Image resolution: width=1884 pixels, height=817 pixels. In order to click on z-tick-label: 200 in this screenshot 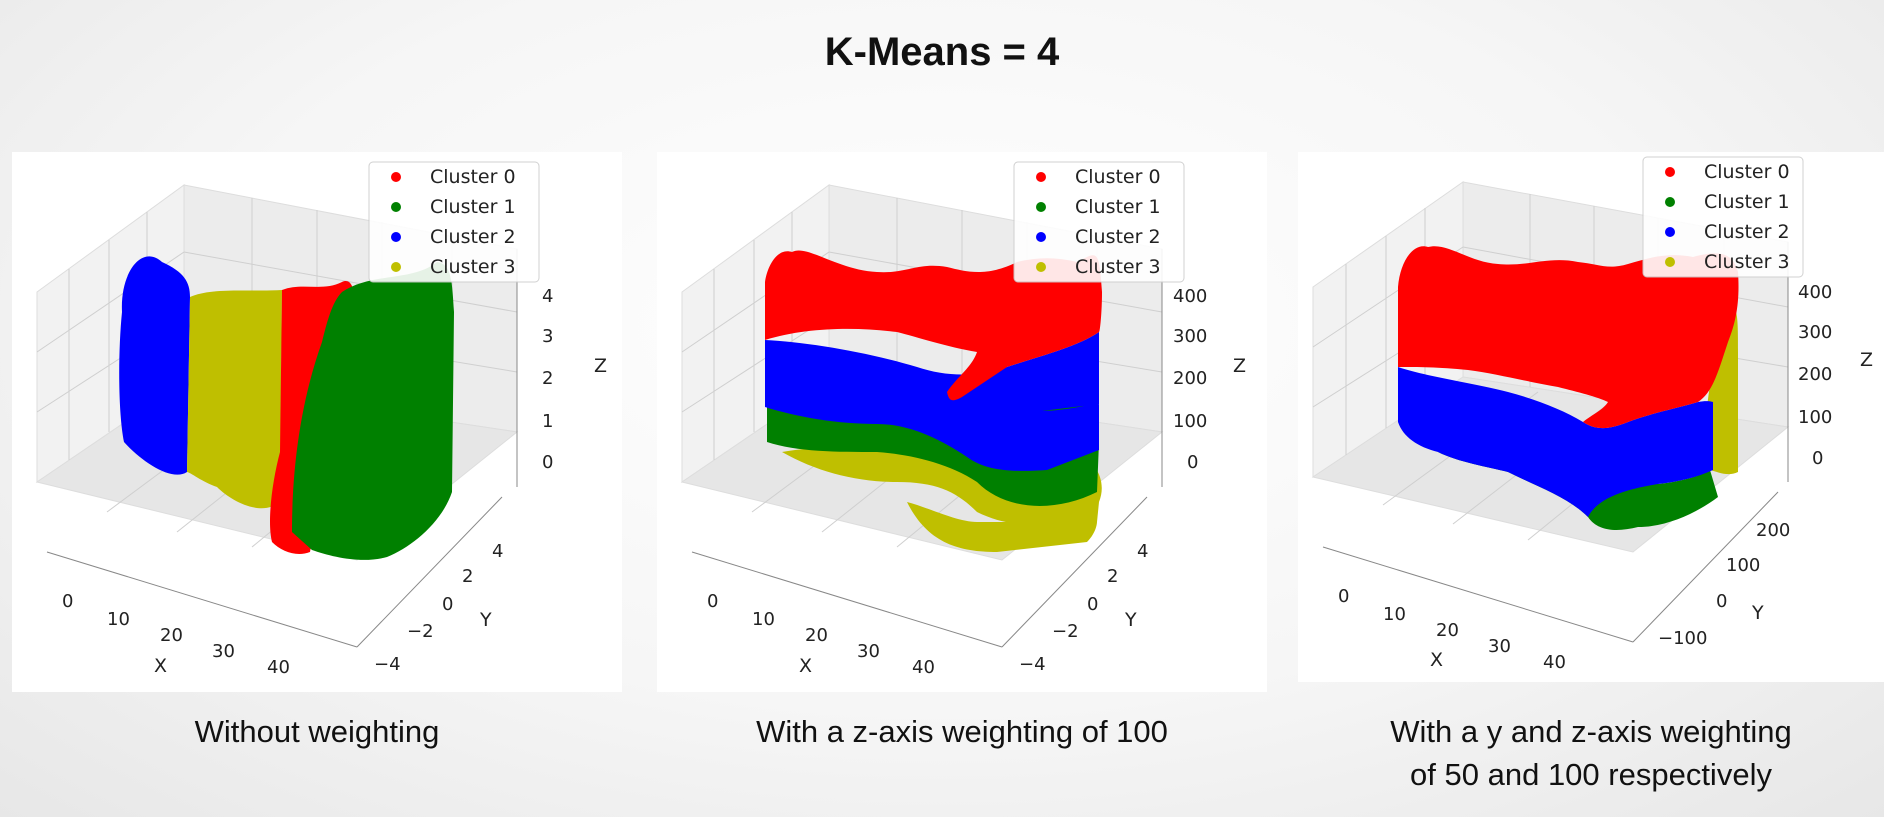, I will do `click(1815, 374)`.